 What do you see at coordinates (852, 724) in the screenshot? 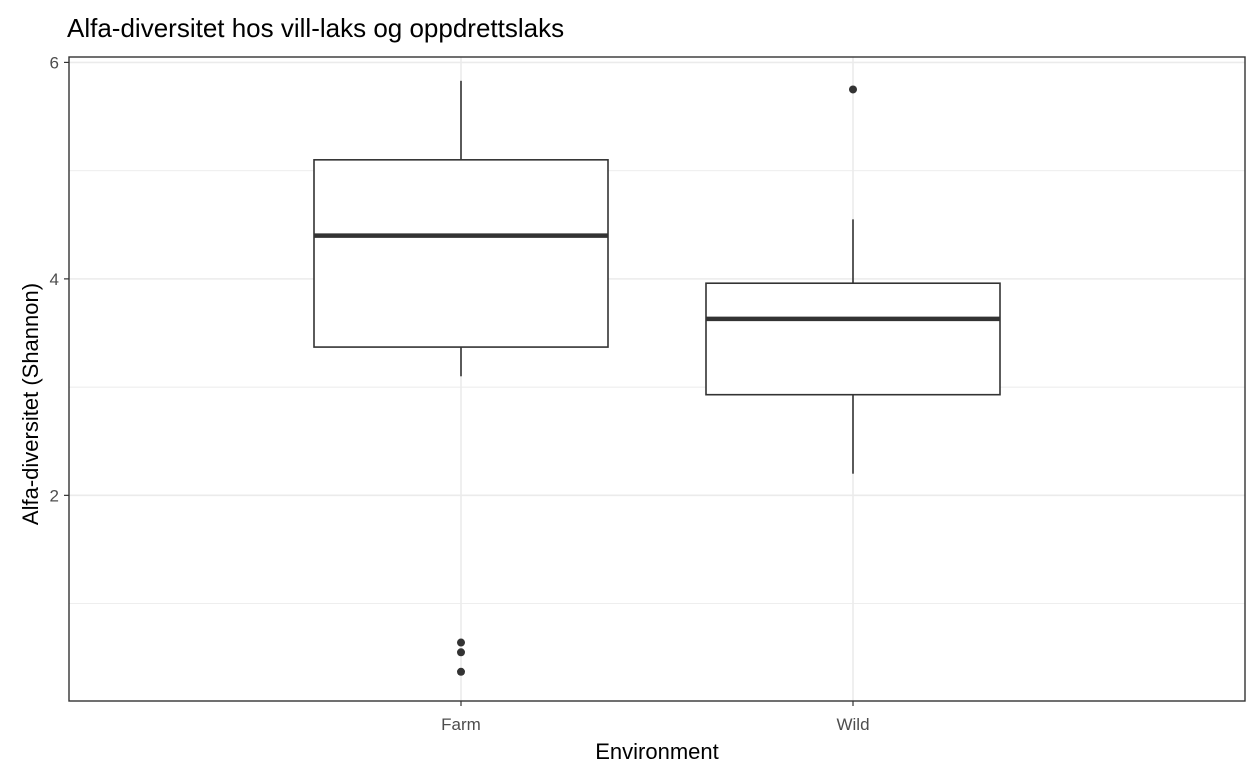
I see `x-tick-label: Wild` at bounding box center [852, 724].